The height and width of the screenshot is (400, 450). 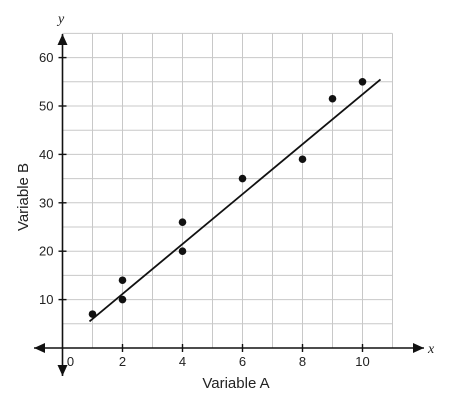 What do you see at coordinates (46, 106) in the screenshot?
I see `y-tick-label: 50` at bounding box center [46, 106].